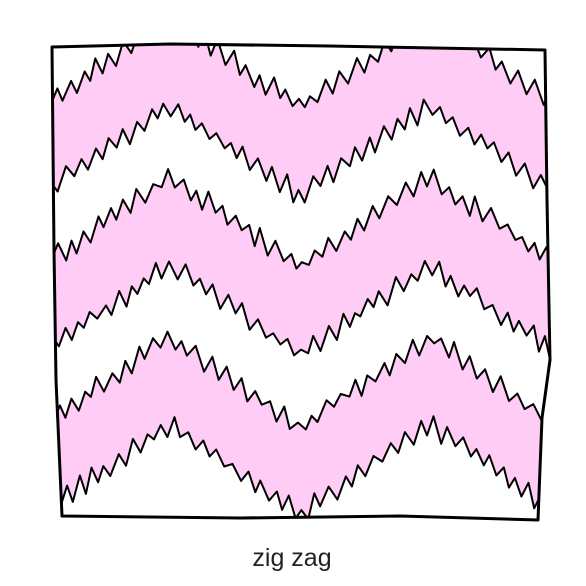 The image size is (586, 586). I want to click on caption: zig zag, so click(291, 558).